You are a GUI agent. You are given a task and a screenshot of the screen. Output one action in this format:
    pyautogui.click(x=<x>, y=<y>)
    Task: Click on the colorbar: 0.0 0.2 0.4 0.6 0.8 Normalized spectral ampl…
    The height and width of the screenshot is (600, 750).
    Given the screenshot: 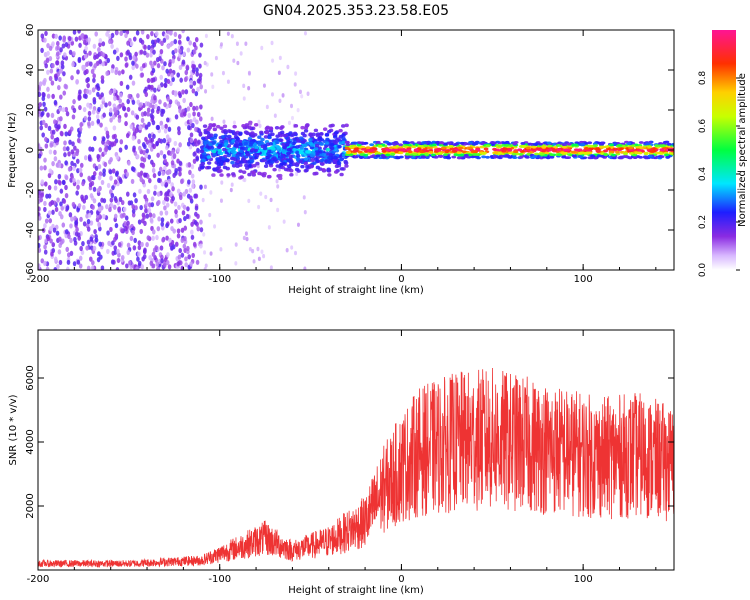 What is the action you would take?
    pyautogui.click(x=723, y=153)
    